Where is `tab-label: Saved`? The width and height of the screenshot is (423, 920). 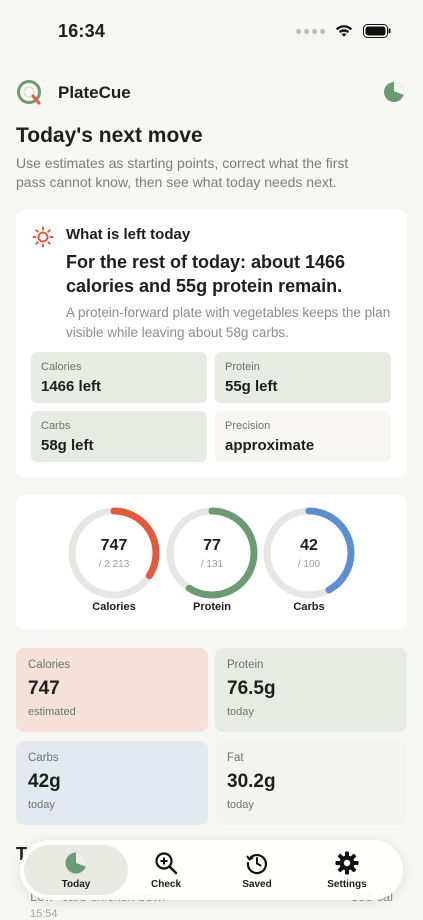
tab-label: Saved is located at coordinates (257, 884).